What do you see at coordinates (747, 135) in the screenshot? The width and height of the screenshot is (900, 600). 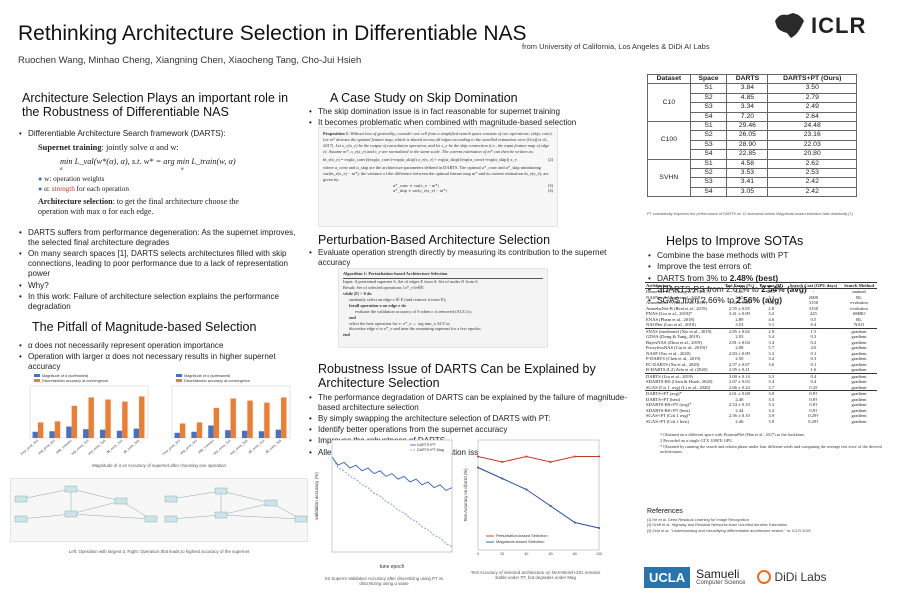 I see `t1-cell: 26.05` at bounding box center [747, 135].